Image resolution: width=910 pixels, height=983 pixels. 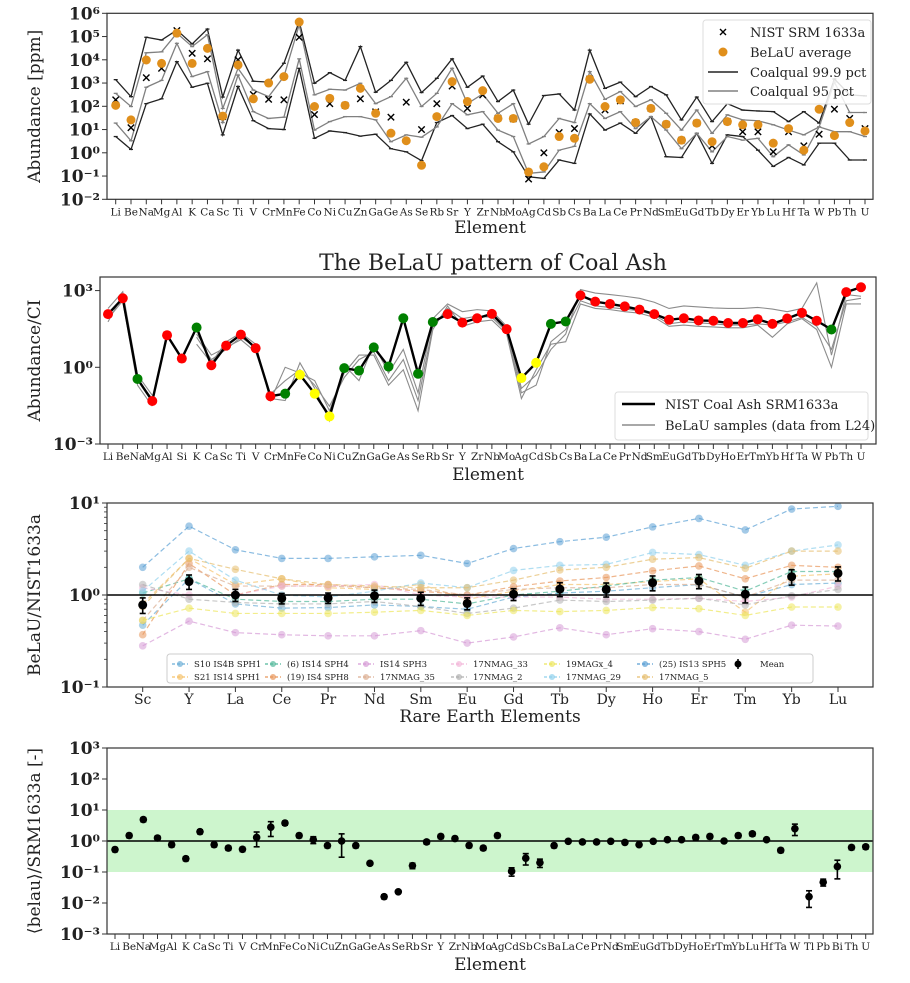 I want to click on x-tick-label: V, so click(x=253, y=212).